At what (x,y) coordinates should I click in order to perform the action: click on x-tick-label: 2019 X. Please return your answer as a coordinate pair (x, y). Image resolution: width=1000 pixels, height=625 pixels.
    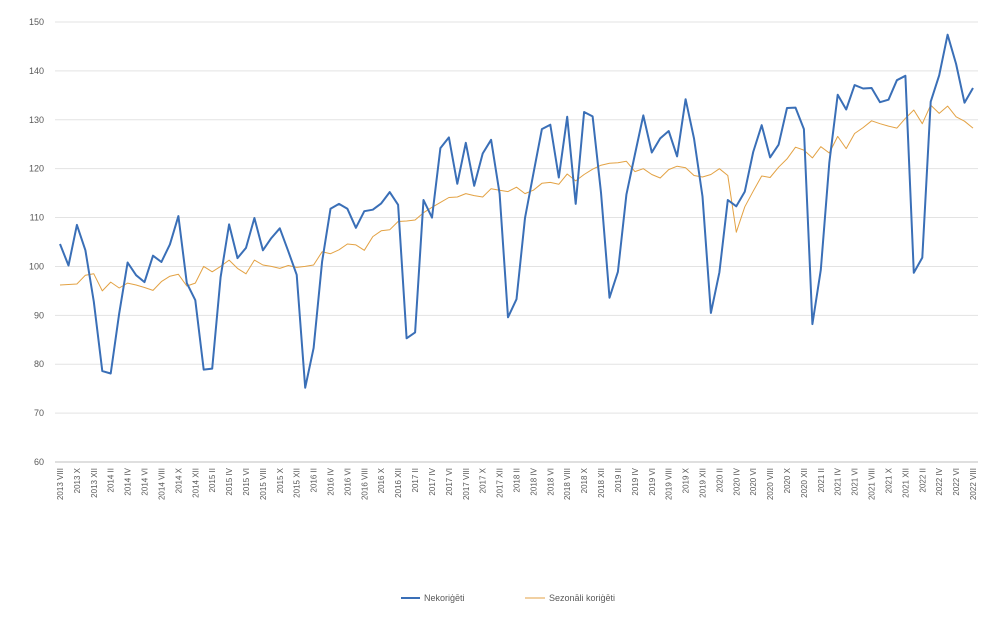
    Looking at the image, I should click on (686, 480).